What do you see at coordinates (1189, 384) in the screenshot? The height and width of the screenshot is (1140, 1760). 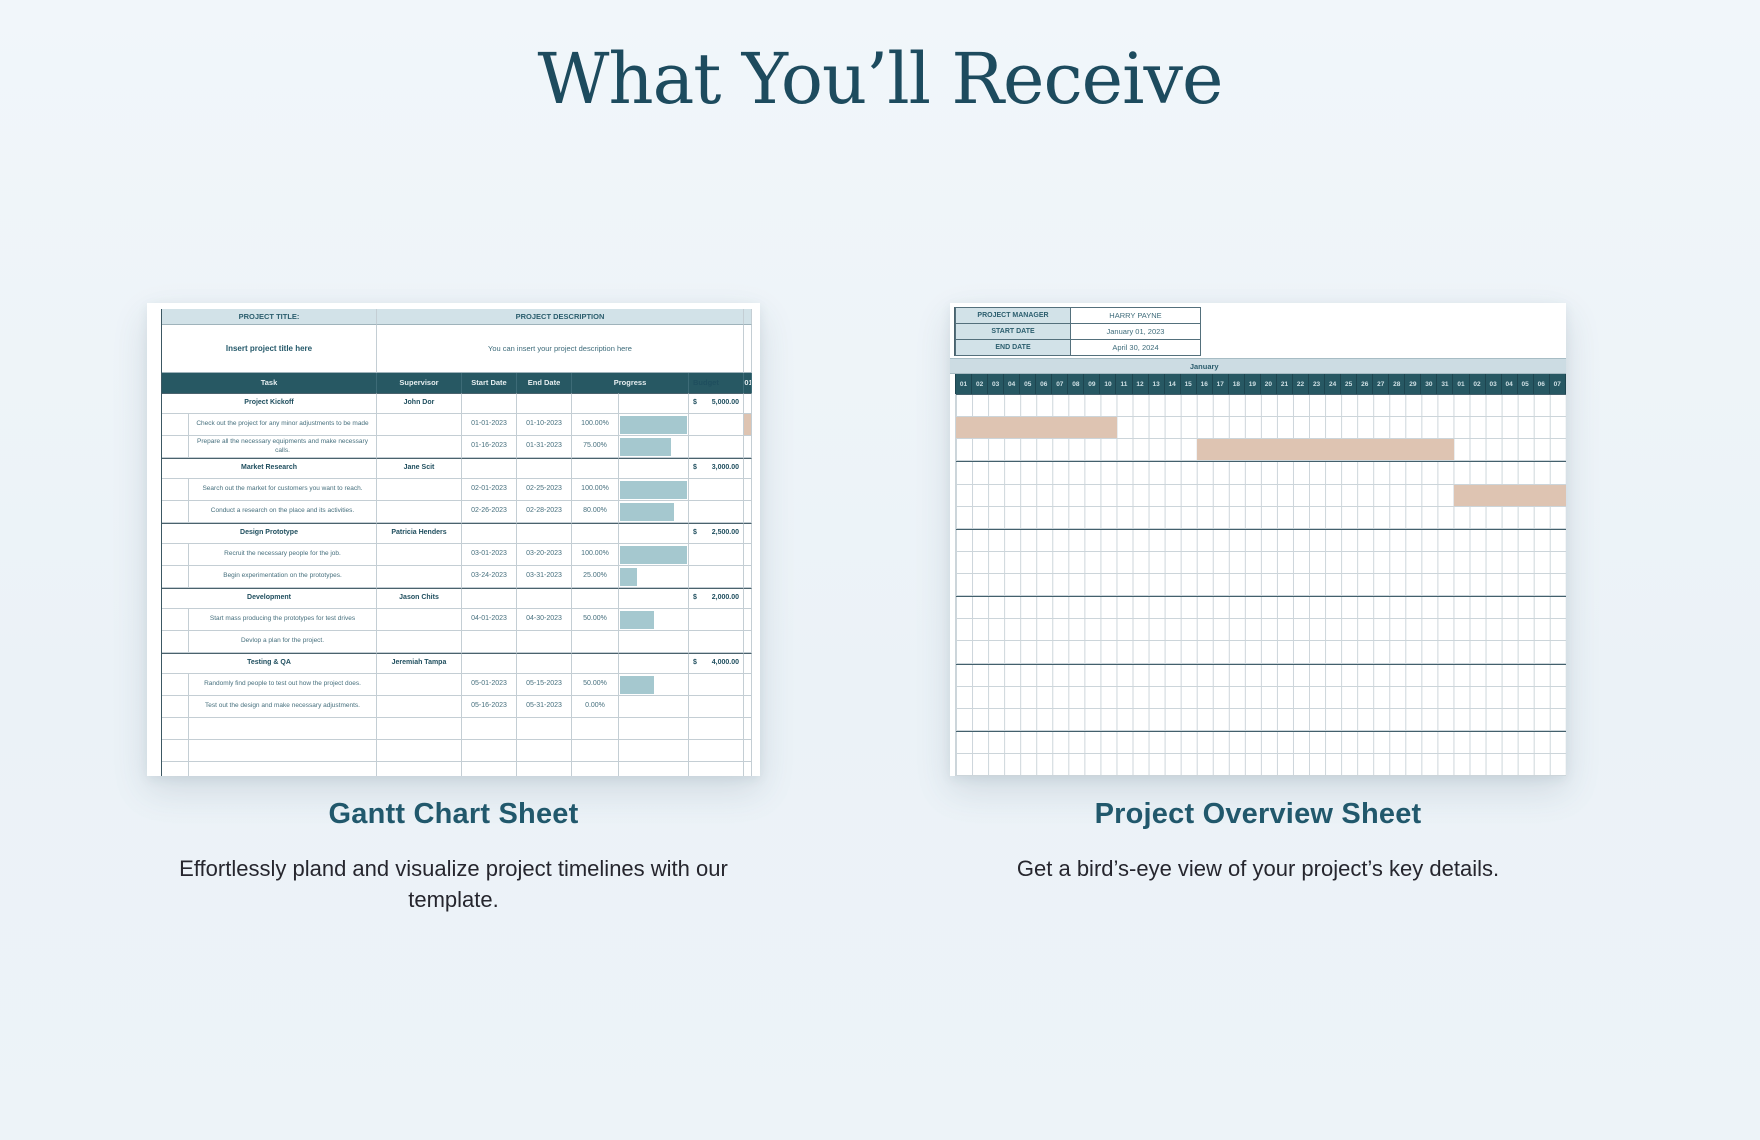 I see `day-header-cell: 15` at bounding box center [1189, 384].